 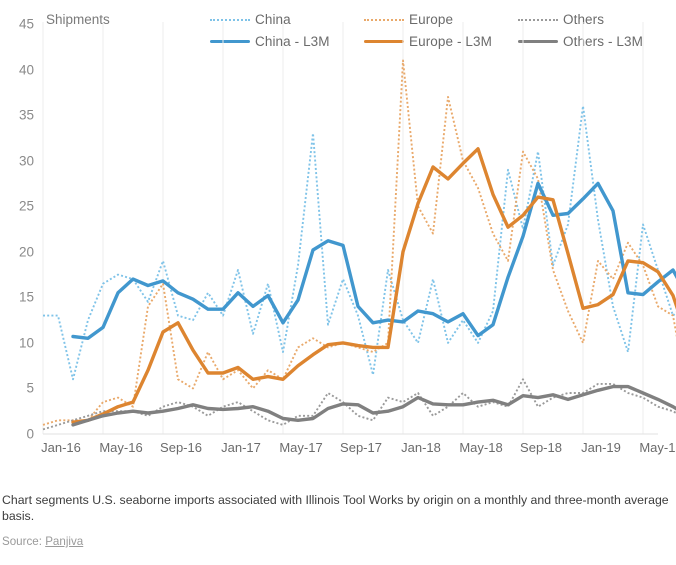 What do you see at coordinates (230, 41) in the screenshot?
I see `solid-line-swatch-china-l3m` at bounding box center [230, 41].